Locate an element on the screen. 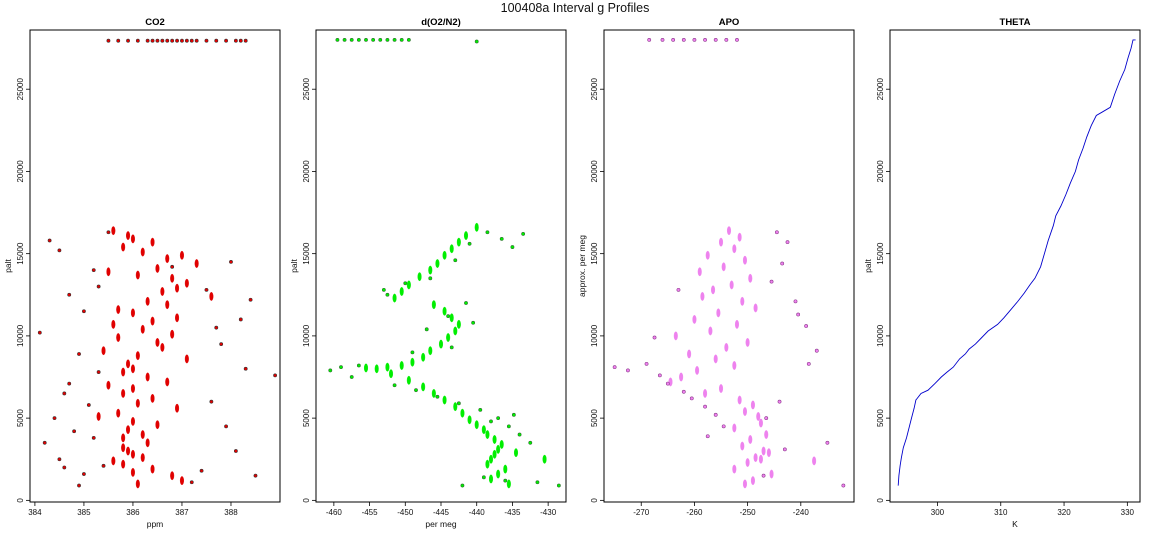  chart-3-y-tick-label: 5000 is located at coordinates (594, 418).